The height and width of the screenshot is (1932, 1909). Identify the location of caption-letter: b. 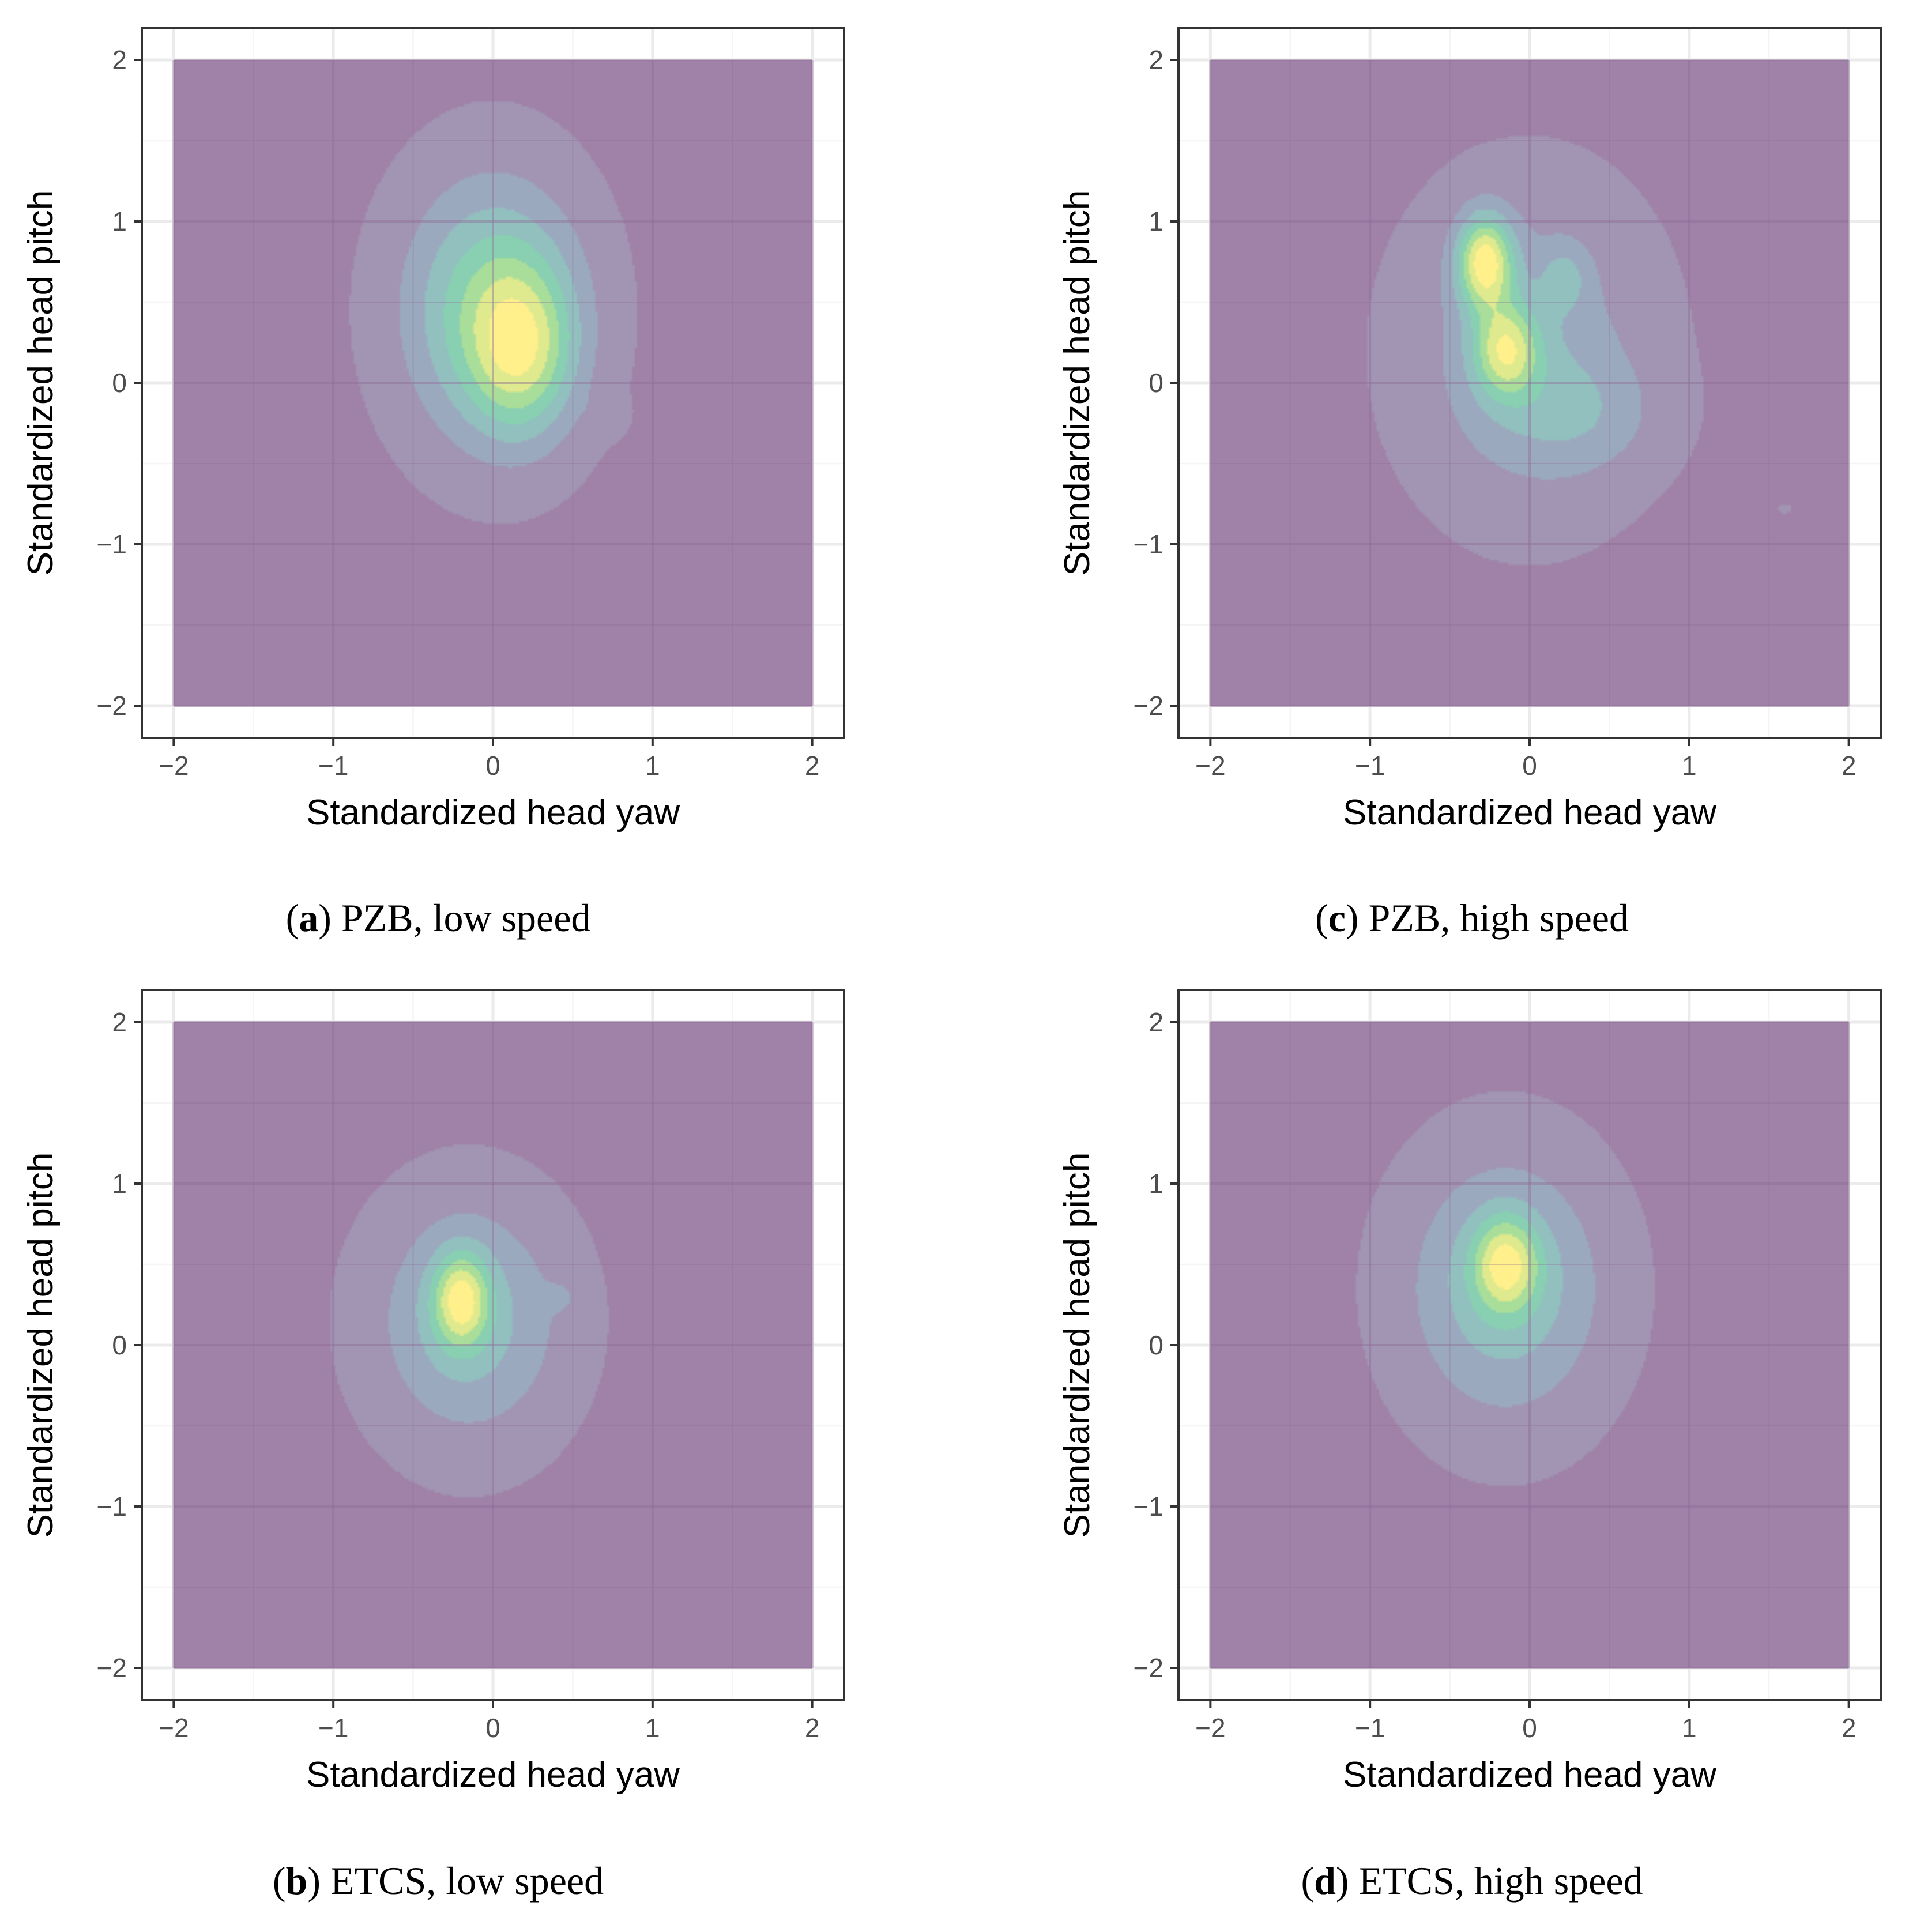
(297, 1881).